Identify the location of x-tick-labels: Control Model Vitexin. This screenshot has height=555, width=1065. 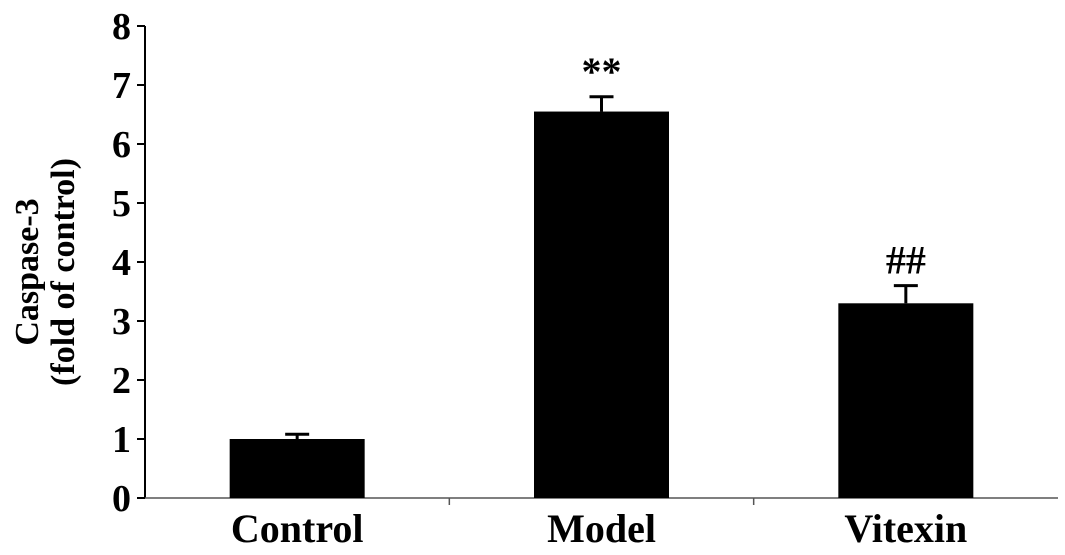
(599, 528).